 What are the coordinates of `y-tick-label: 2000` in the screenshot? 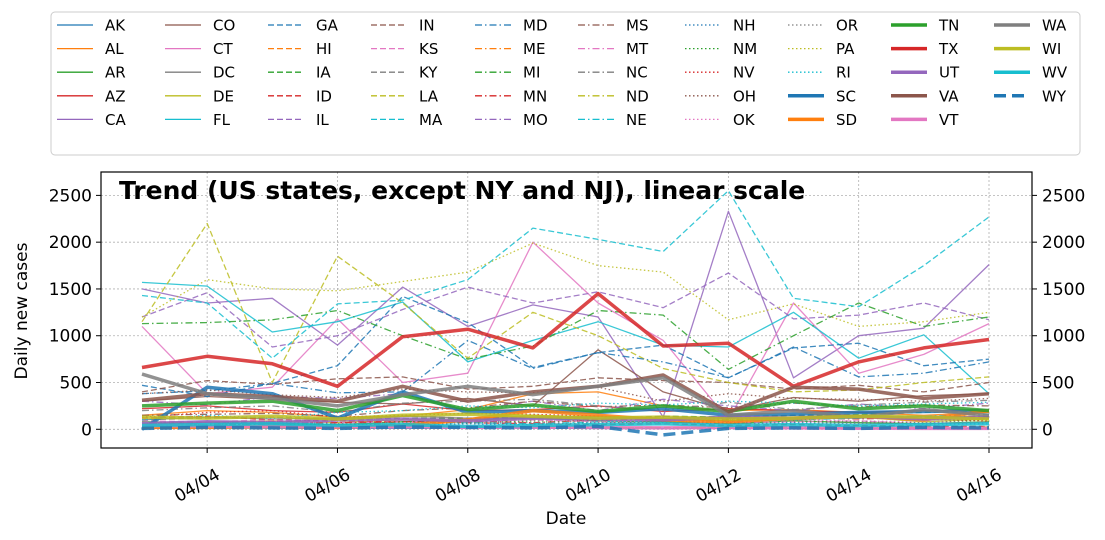 It's located at (70, 243).